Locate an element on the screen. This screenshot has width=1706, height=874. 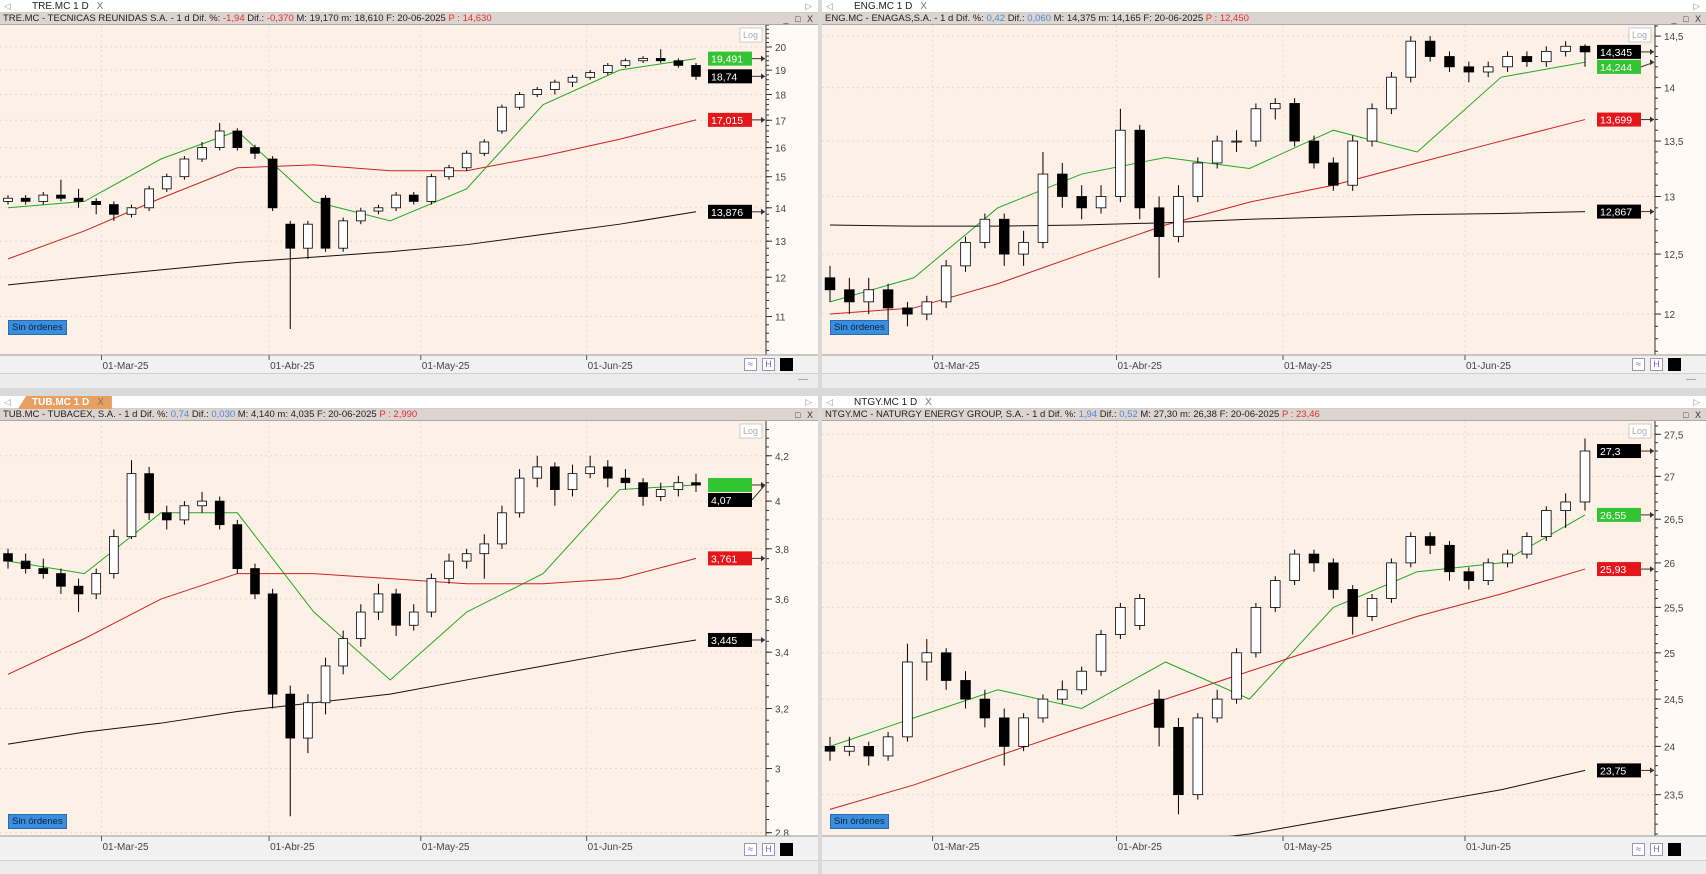
y-tick-label: 24 is located at coordinates (1670, 747).